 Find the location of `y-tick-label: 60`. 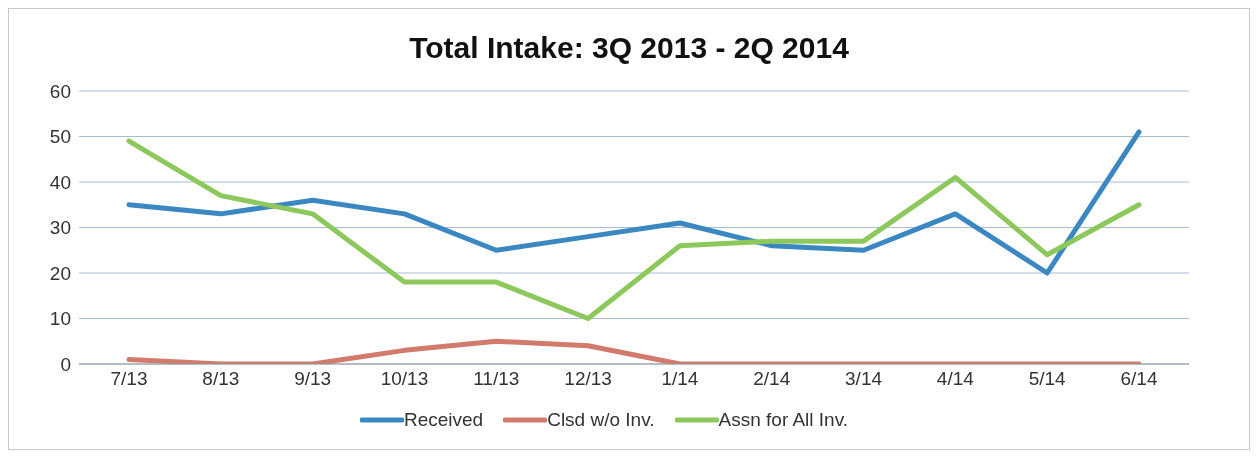

y-tick-label: 60 is located at coordinates (60, 91).